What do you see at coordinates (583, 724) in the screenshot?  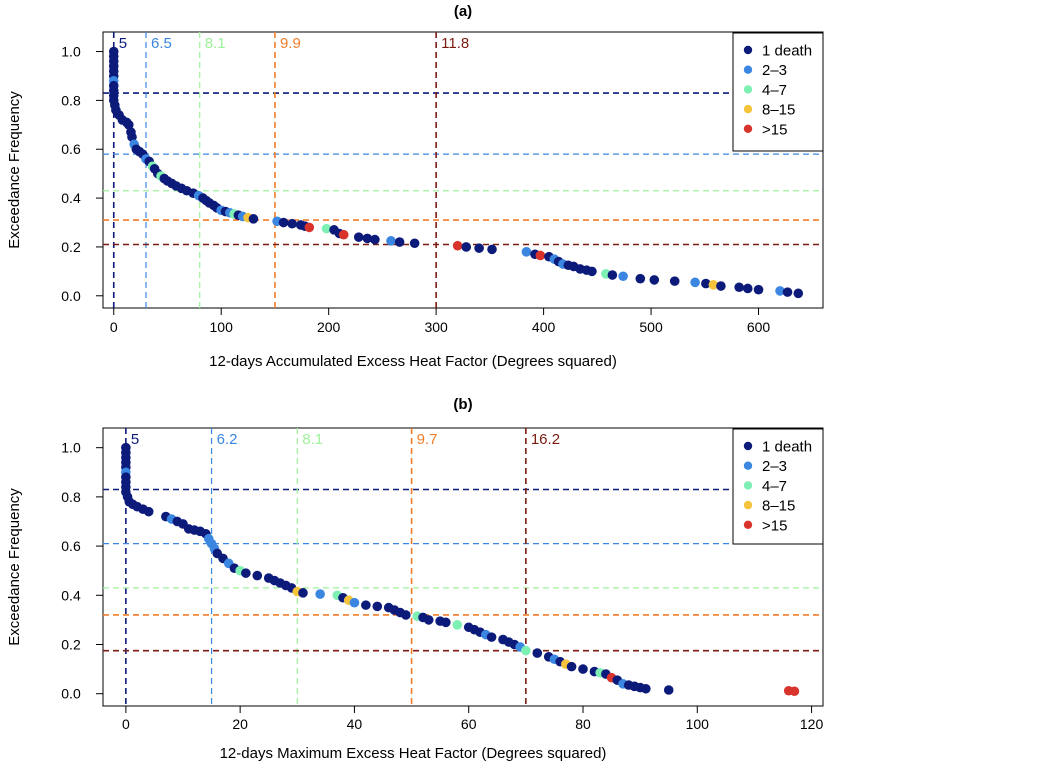 I see `x-tick-label: 80` at bounding box center [583, 724].